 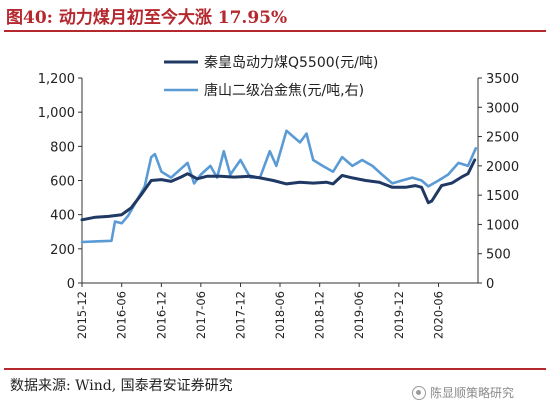 What do you see at coordinates (161, 315) in the screenshot?
I see `x-tick-label: 2016-12` at bounding box center [161, 315].